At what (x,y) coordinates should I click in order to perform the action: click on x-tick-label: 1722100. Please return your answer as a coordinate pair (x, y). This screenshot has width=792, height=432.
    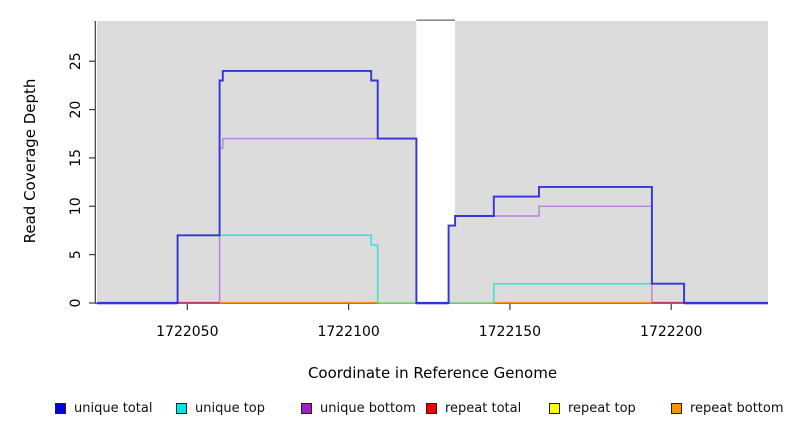
    Looking at the image, I should click on (348, 332).